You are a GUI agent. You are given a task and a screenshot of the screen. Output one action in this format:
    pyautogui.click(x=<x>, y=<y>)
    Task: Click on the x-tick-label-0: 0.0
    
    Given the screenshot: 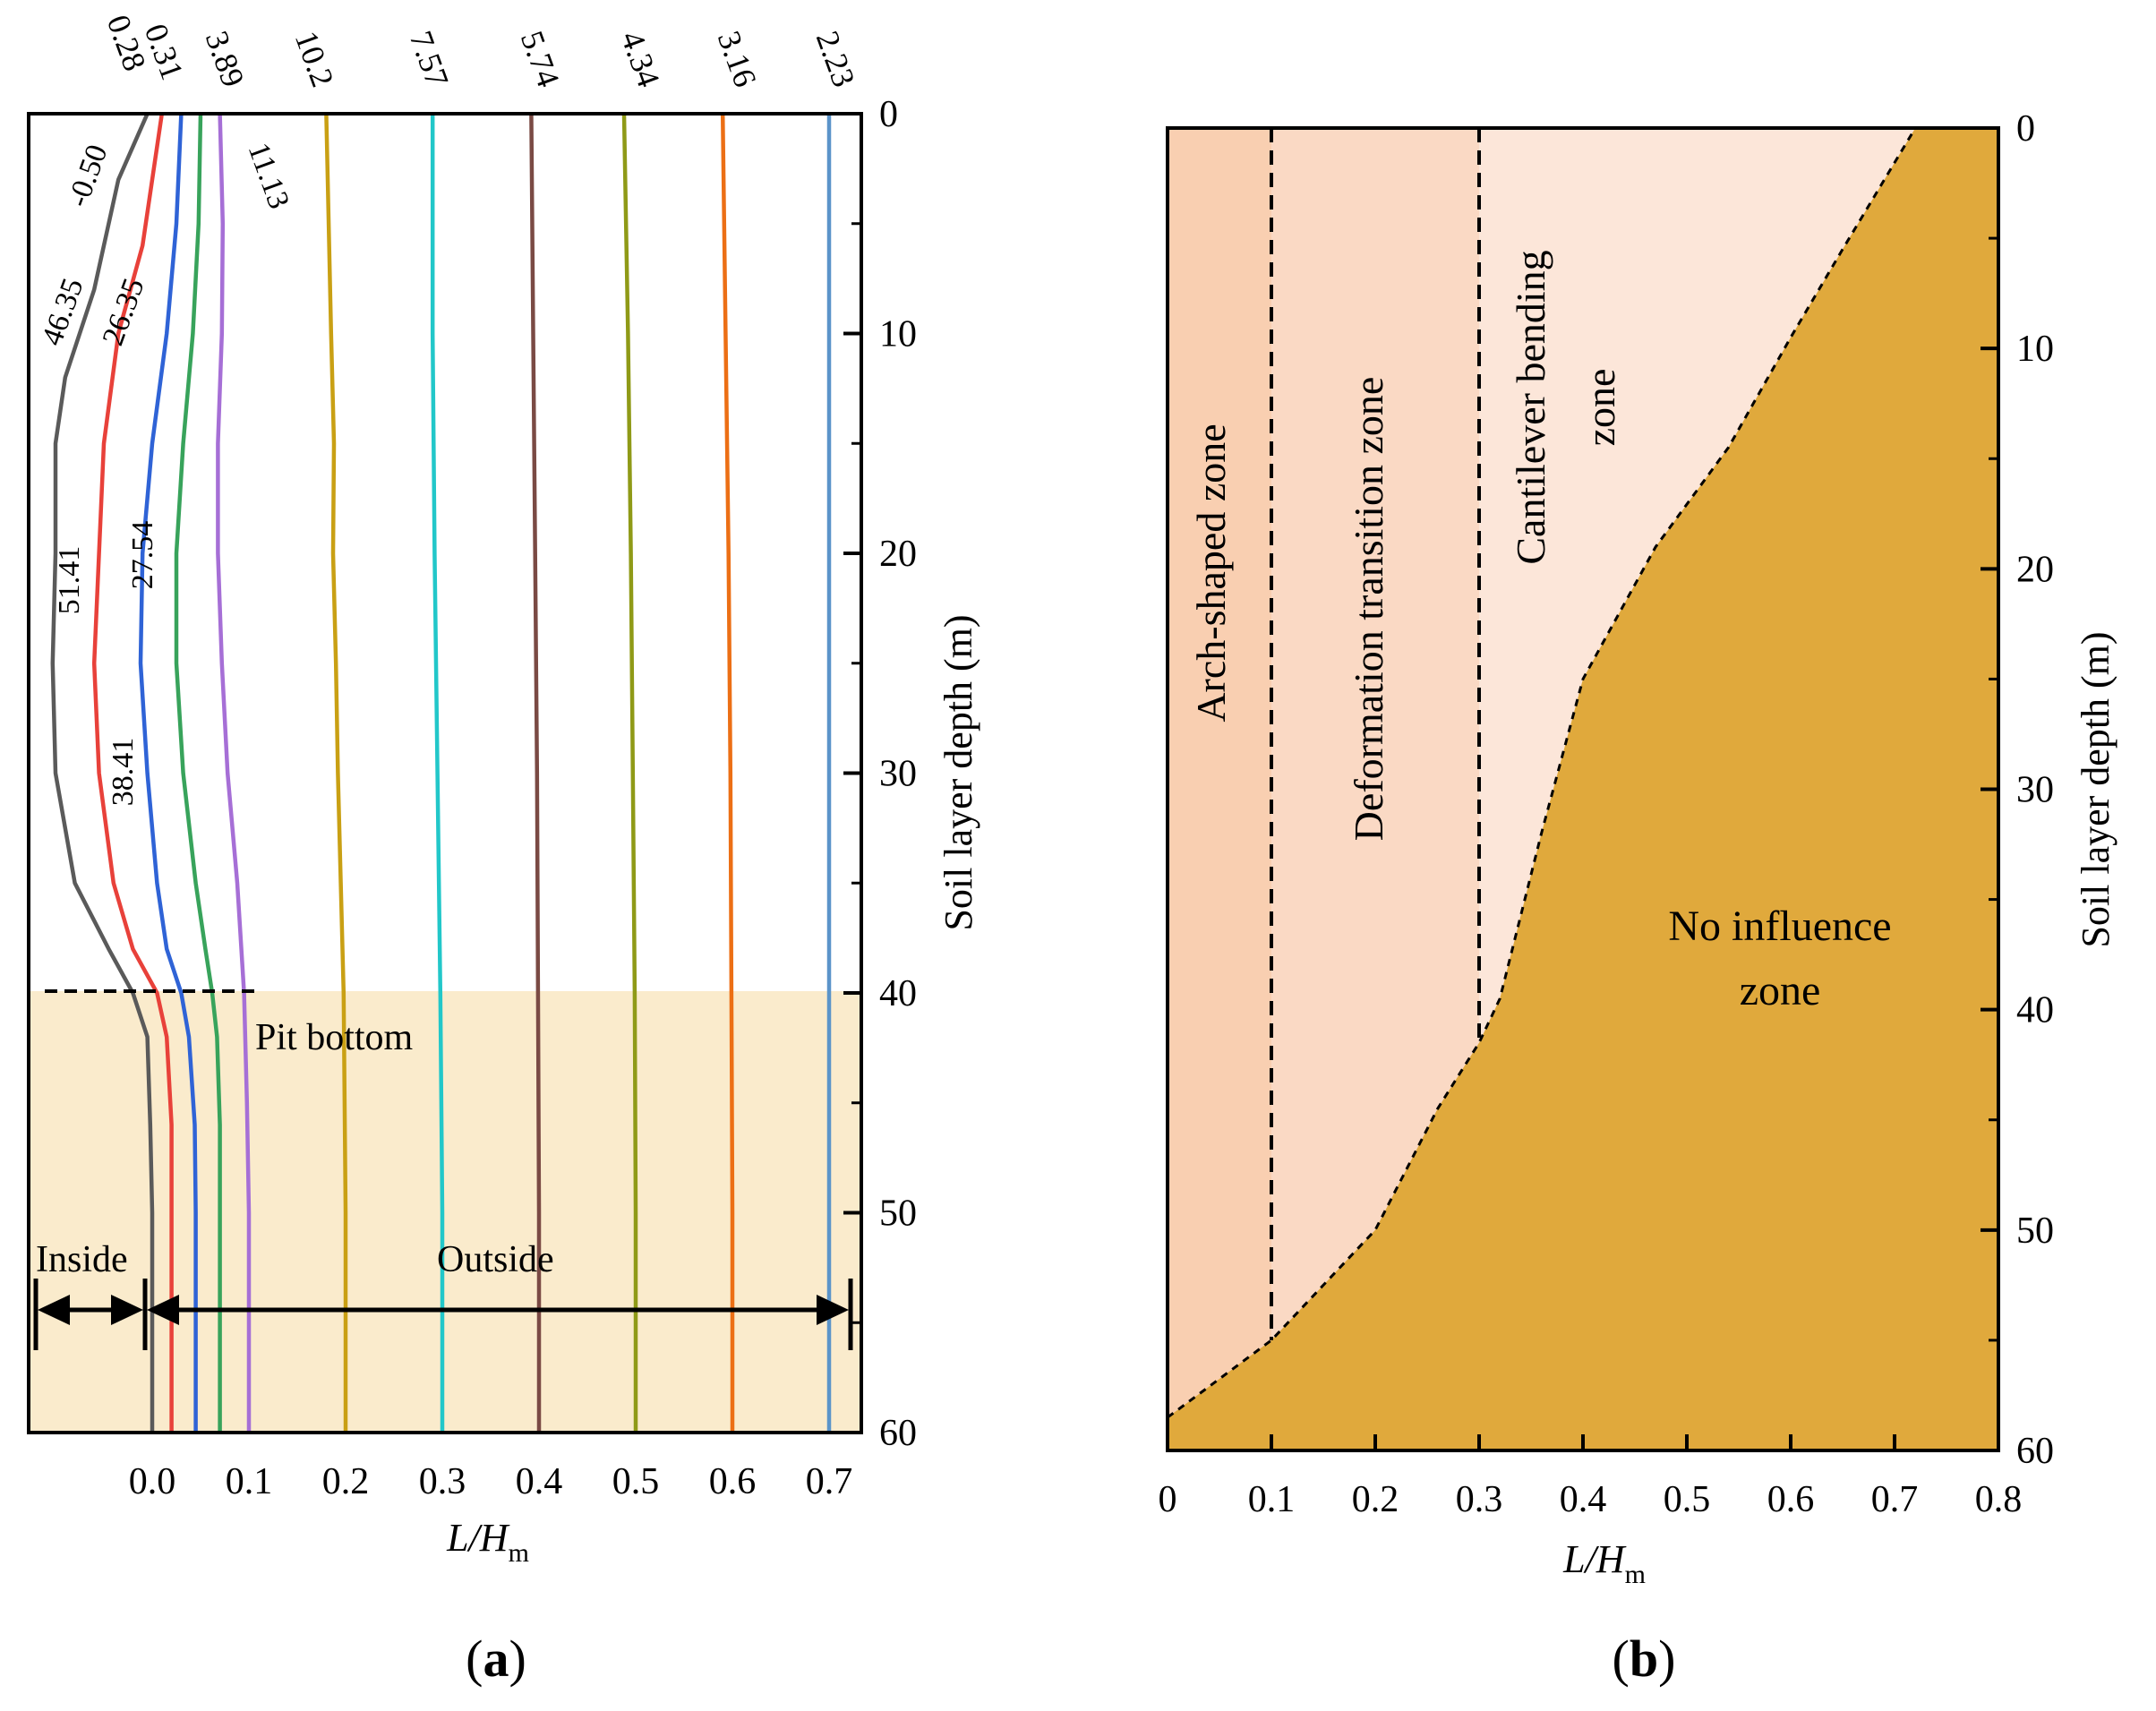 What is the action you would take?
    pyautogui.click(x=152, y=1482)
    